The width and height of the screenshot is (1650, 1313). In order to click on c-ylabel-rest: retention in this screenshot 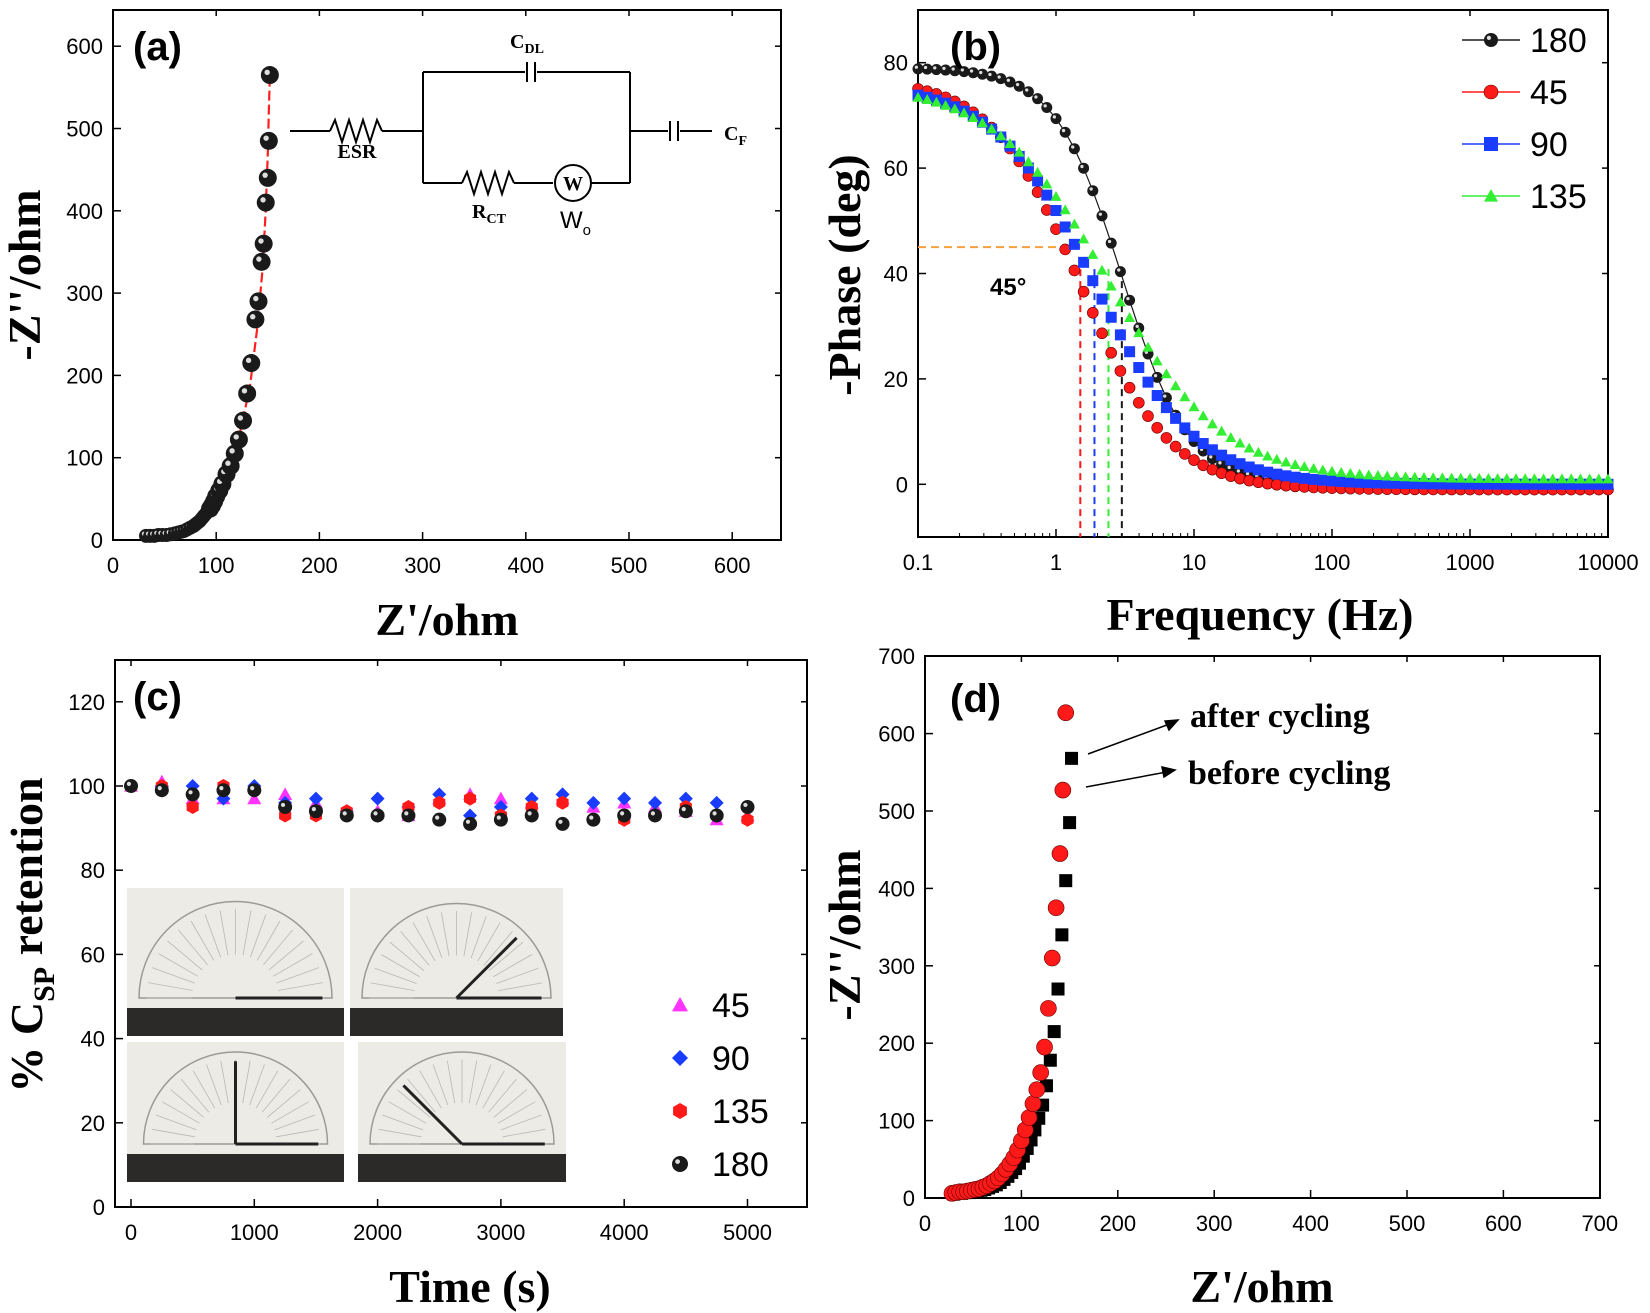, I will do `click(26, 872)`.